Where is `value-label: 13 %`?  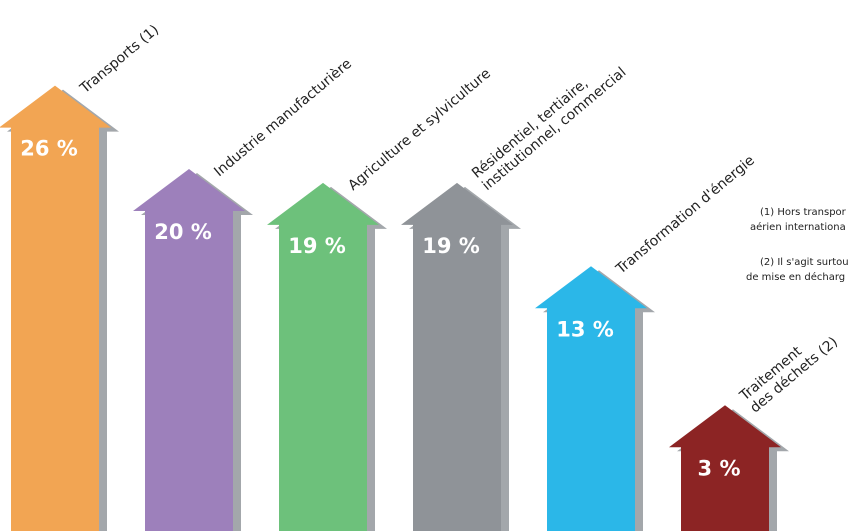 value-label: 13 % is located at coordinates (585, 329).